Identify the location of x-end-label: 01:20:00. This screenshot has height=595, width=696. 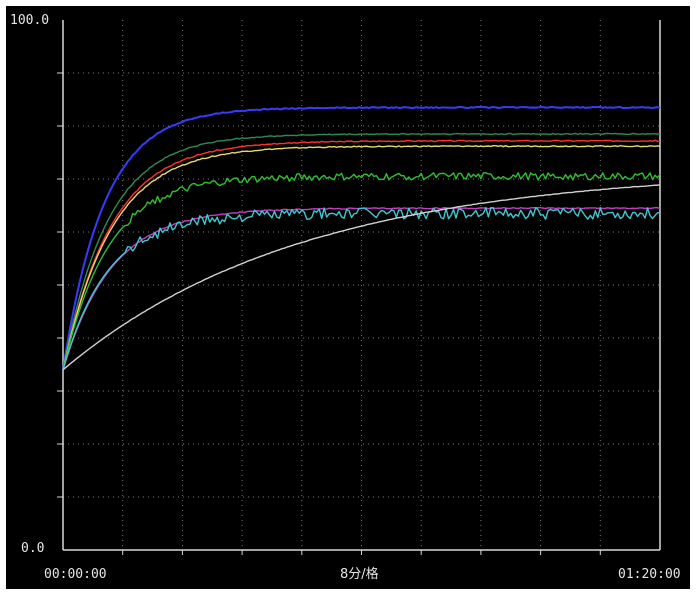
(649, 574).